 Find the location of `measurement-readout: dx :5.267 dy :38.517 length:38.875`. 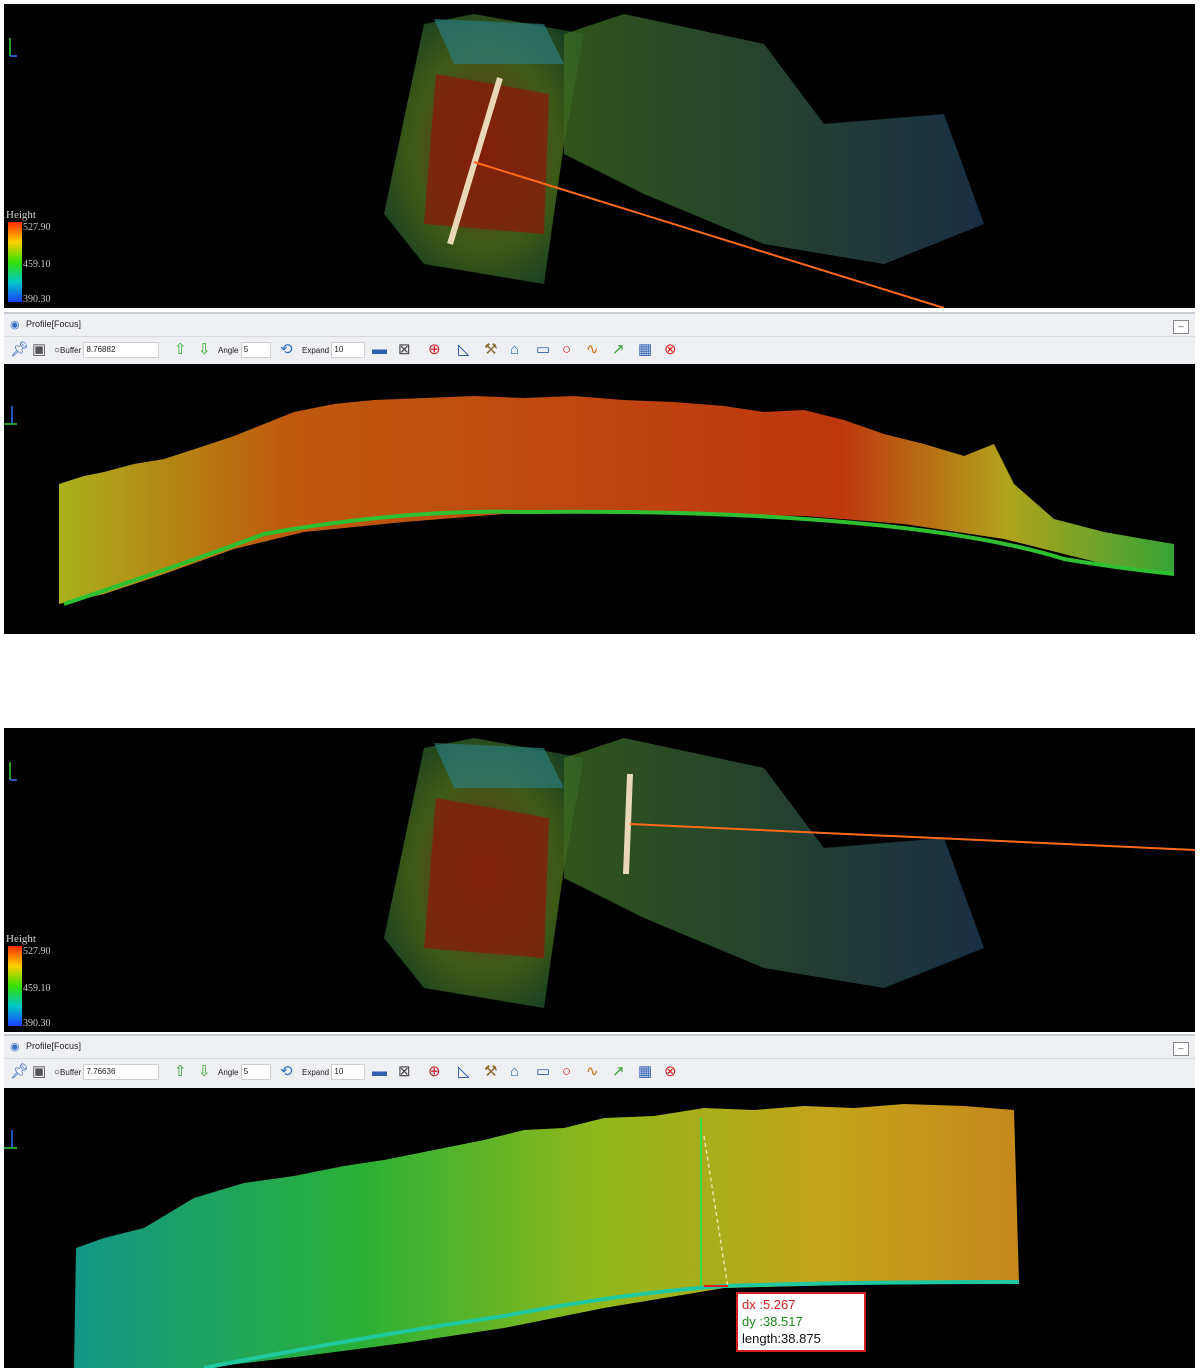

measurement-readout: dx :5.267 dy :38.517 length:38.875 is located at coordinates (801, 1322).